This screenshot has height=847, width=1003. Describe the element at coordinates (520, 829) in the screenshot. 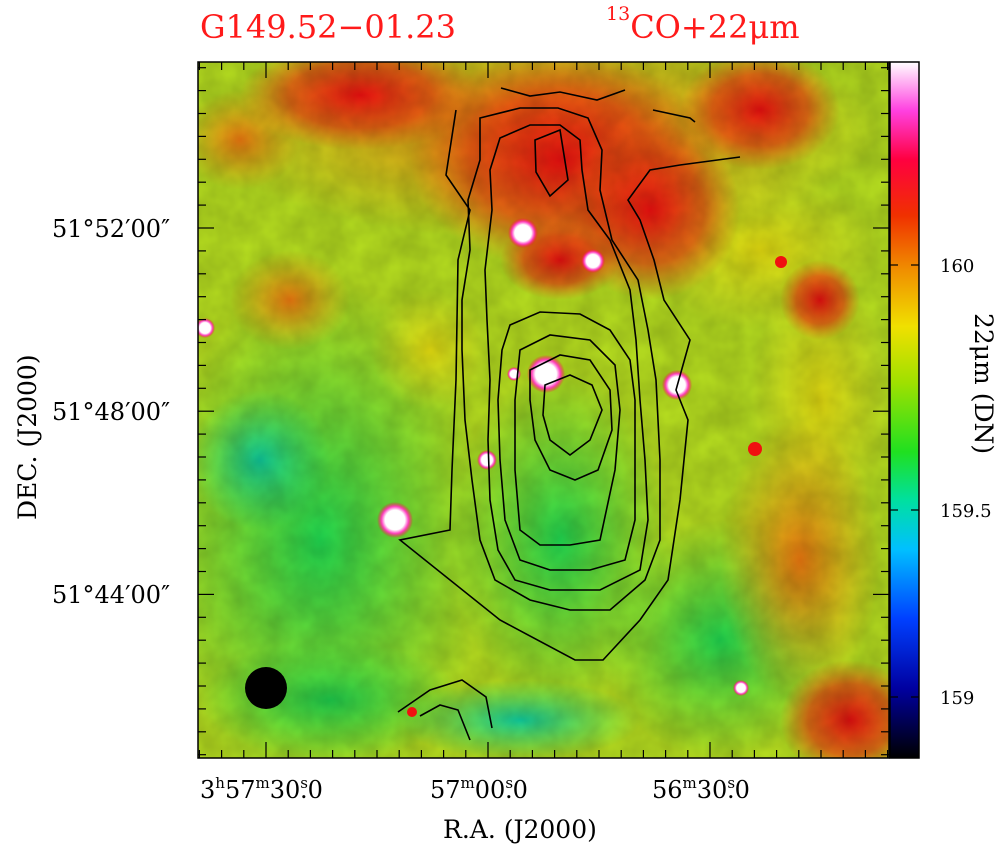

I see `x-axis-label: R.A. (J2000)` at that location.